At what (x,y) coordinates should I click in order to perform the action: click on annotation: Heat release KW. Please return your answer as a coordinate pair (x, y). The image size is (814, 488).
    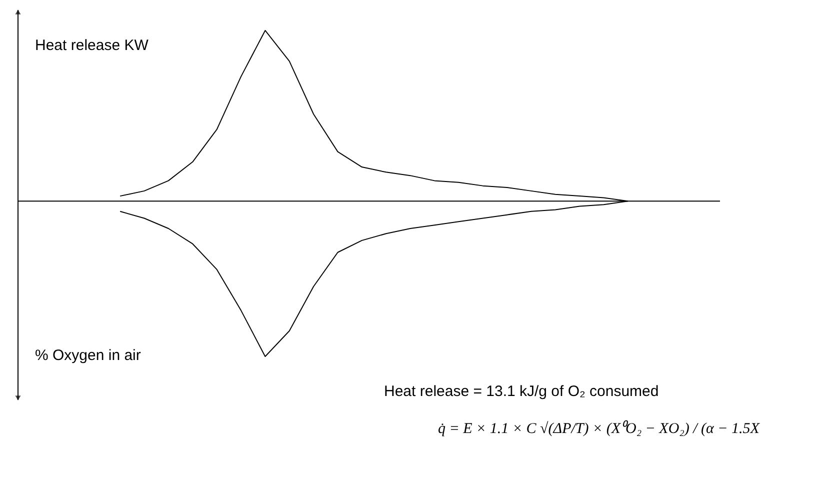
    Looking at the image, I should click on (92, 45).